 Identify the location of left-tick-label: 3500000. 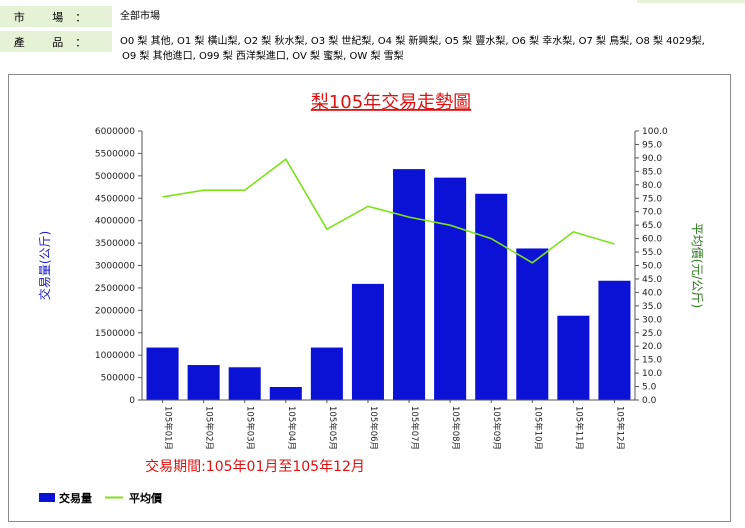
(115, 244).